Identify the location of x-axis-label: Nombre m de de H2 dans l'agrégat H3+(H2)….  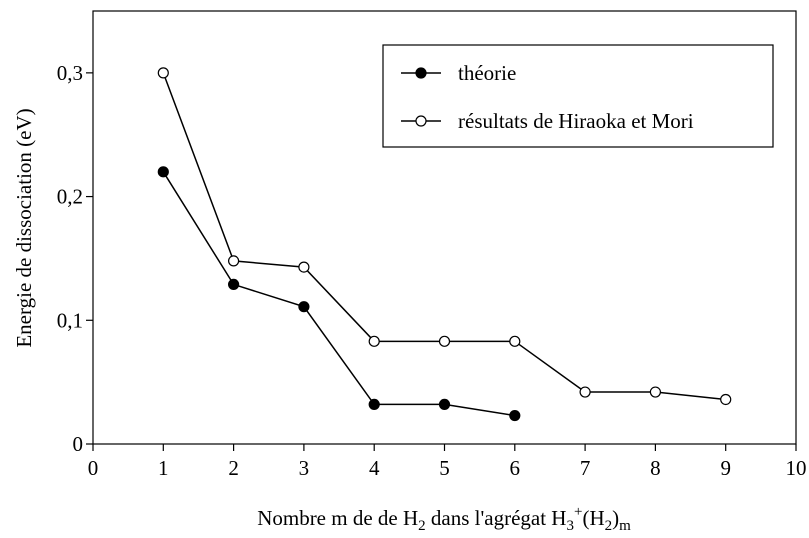
(444, 519).